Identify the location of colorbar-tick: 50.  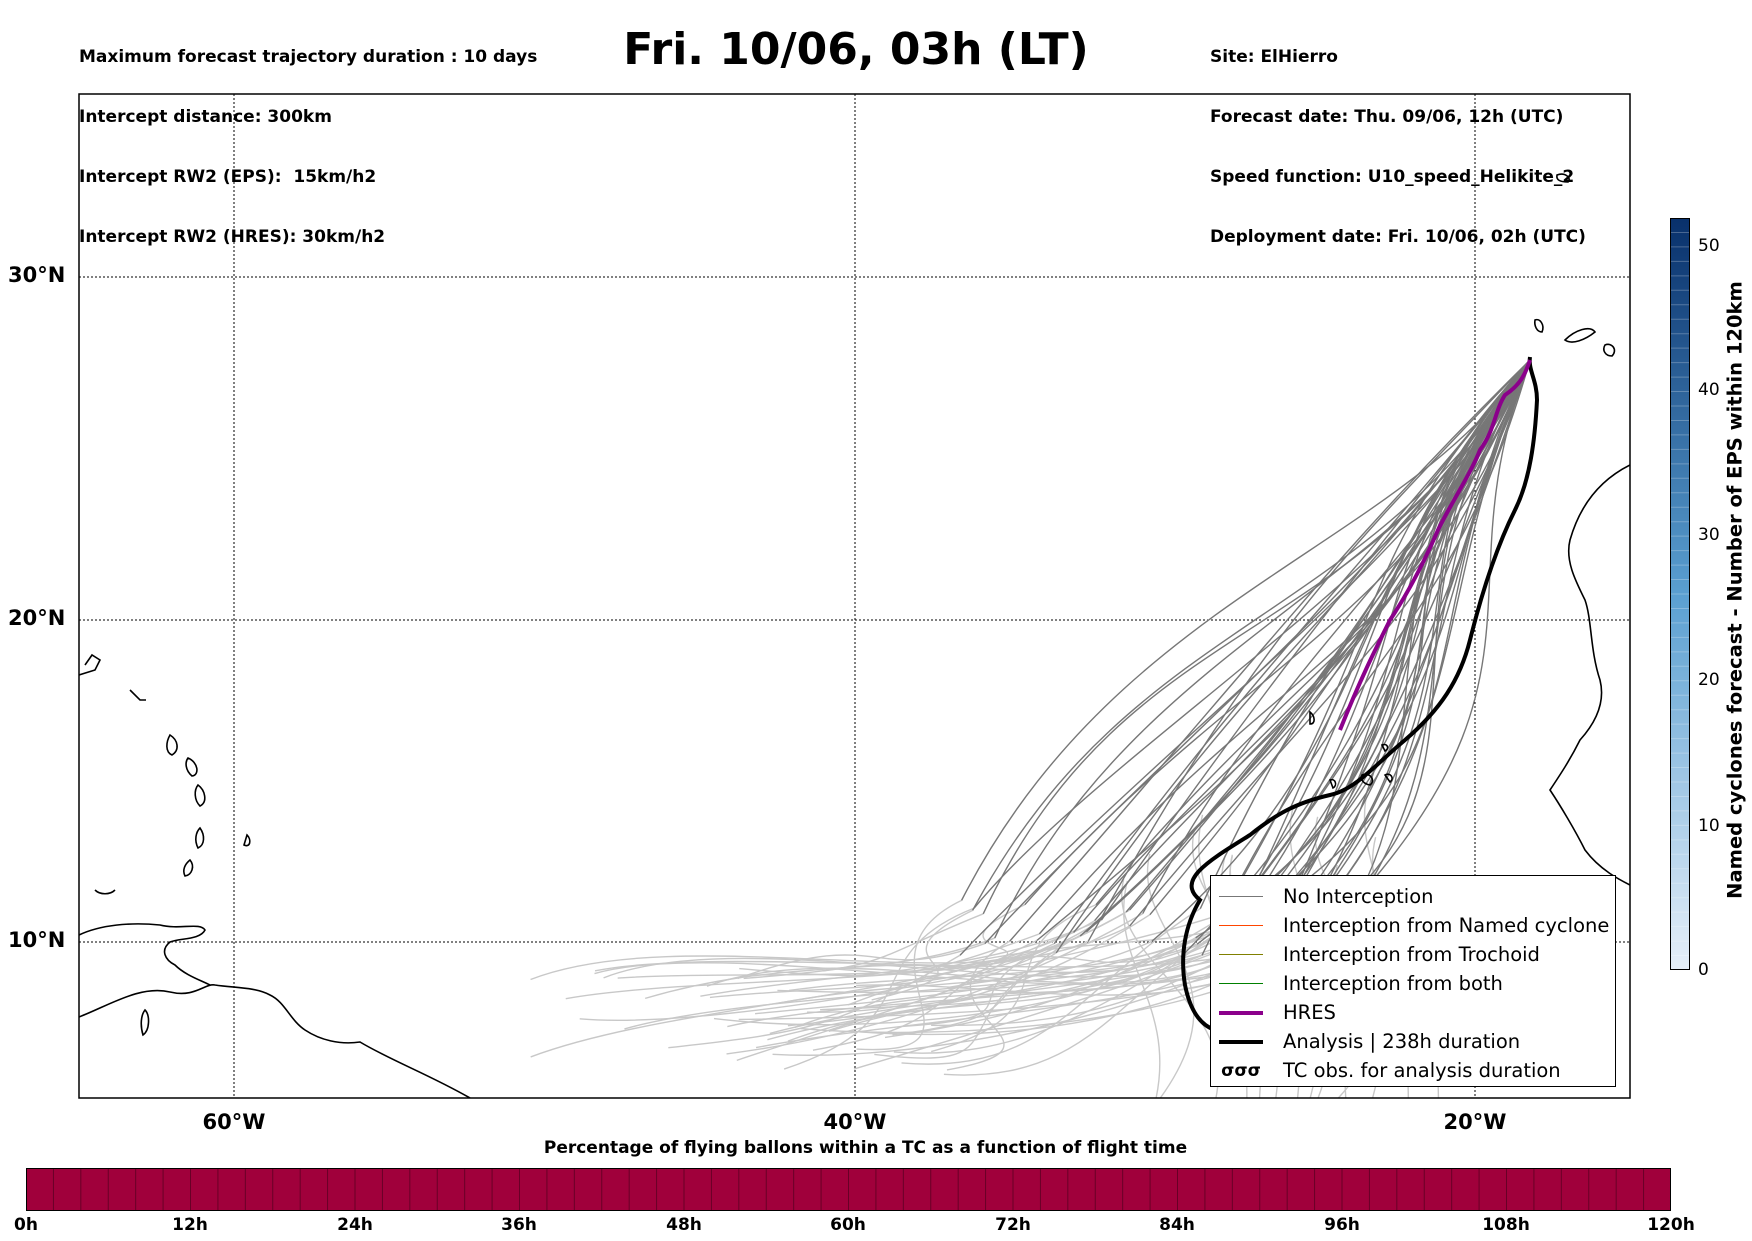
(1709, 246).